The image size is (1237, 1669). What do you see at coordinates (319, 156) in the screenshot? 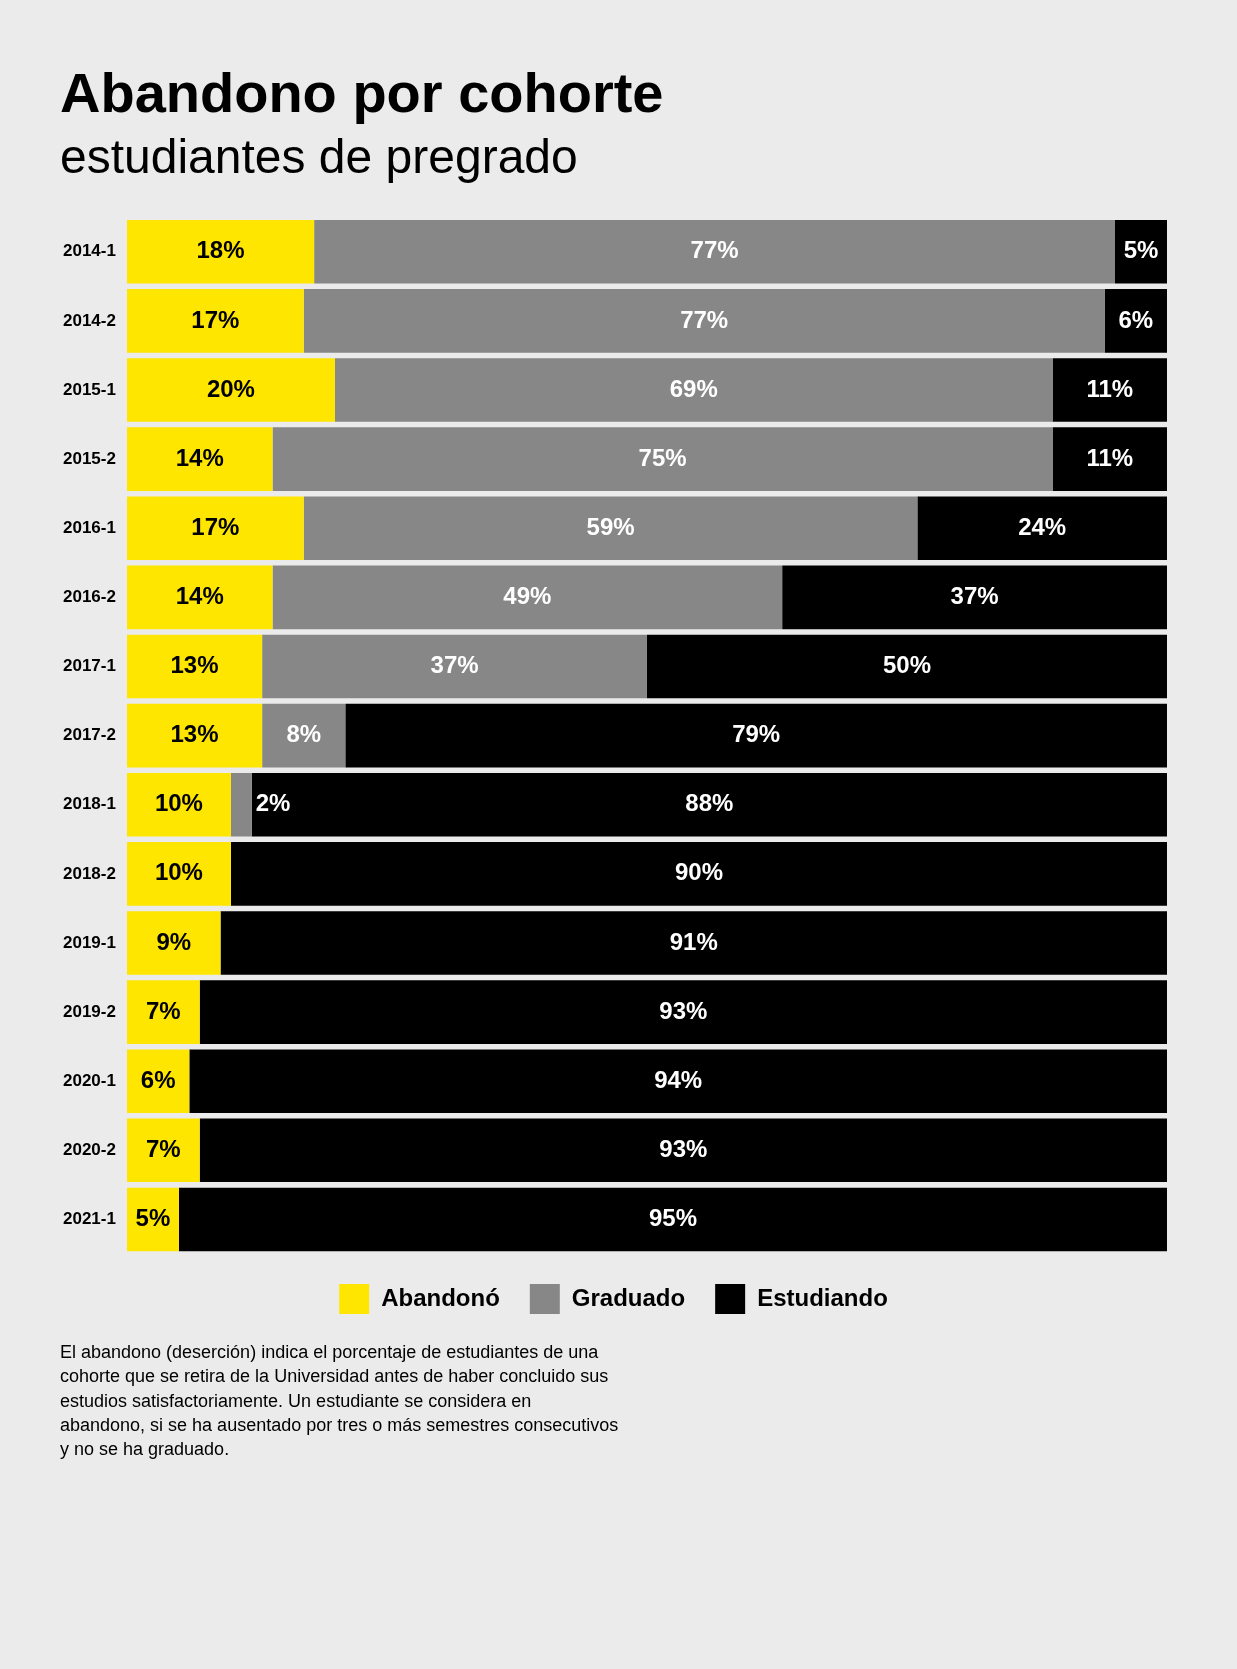
I see `chart-subtitle: estudiantes de pregrado` at bounding box center [319, 156].